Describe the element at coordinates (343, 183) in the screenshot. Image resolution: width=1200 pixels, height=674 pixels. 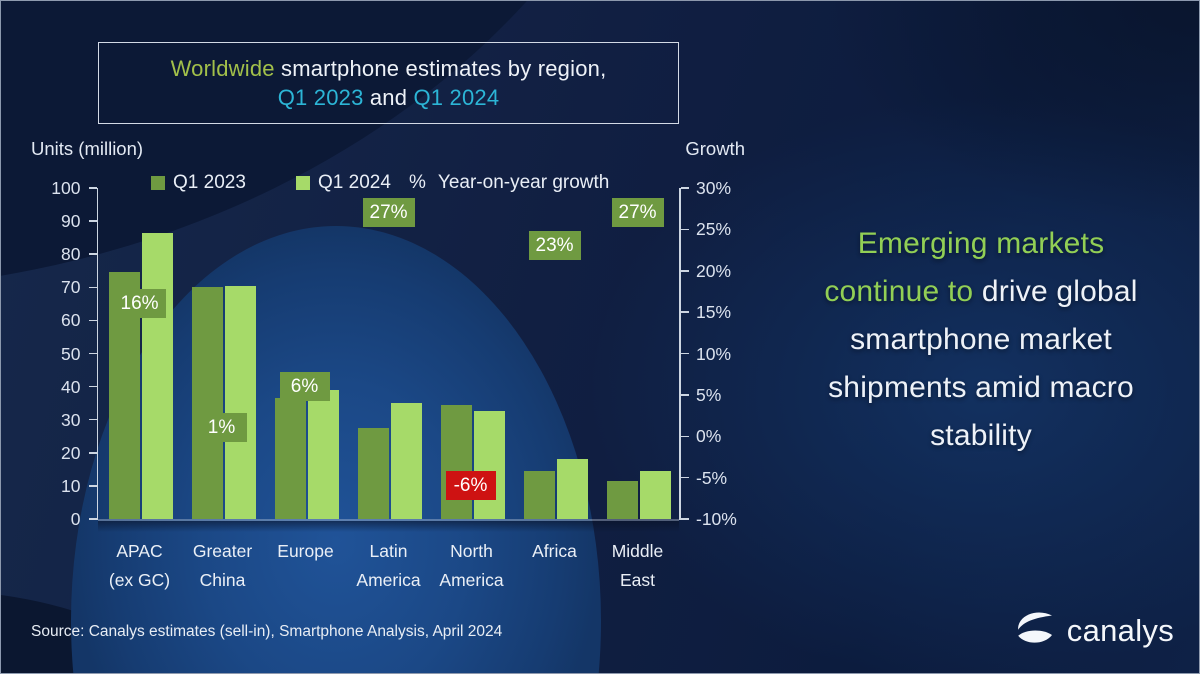
I see `legend-item-q1-2024: Q1 2024` at that location.